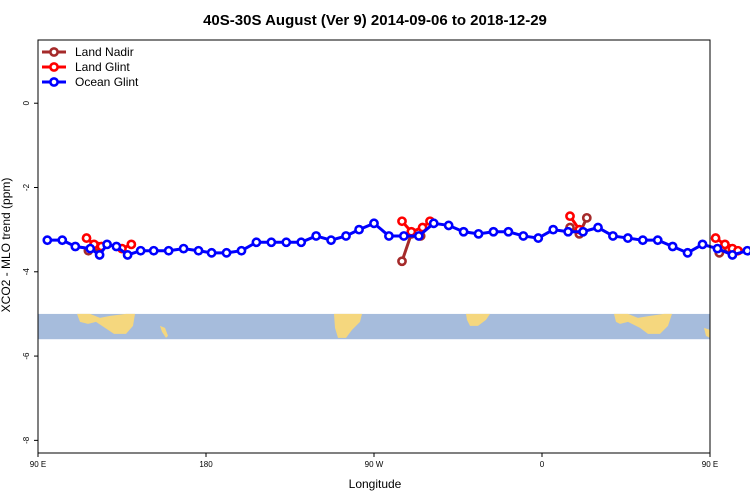  What do you see at coordinates (542, 464) in the screenshot?
I see `x-tick-label: 0` at bounding box center [542, 464].